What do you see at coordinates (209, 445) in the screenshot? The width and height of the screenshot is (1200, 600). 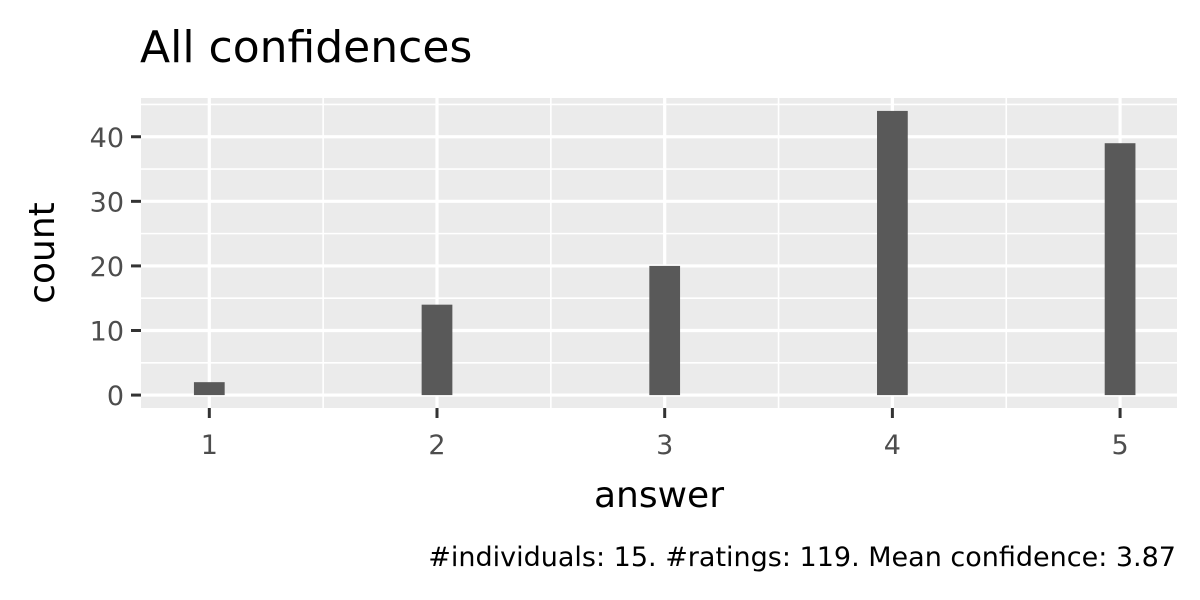 I see `x-tick-label: 1` at bounding box center [209, 445].